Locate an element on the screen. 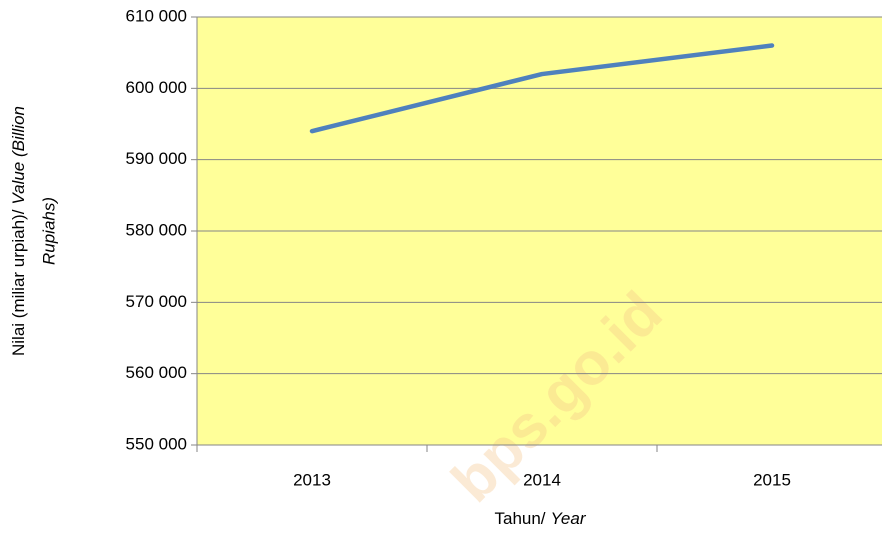 Image resolution: width=883 pixels, height=534 pixels. y-axis-label-line2: Rupiahs) is located at coordinates (48, 231).